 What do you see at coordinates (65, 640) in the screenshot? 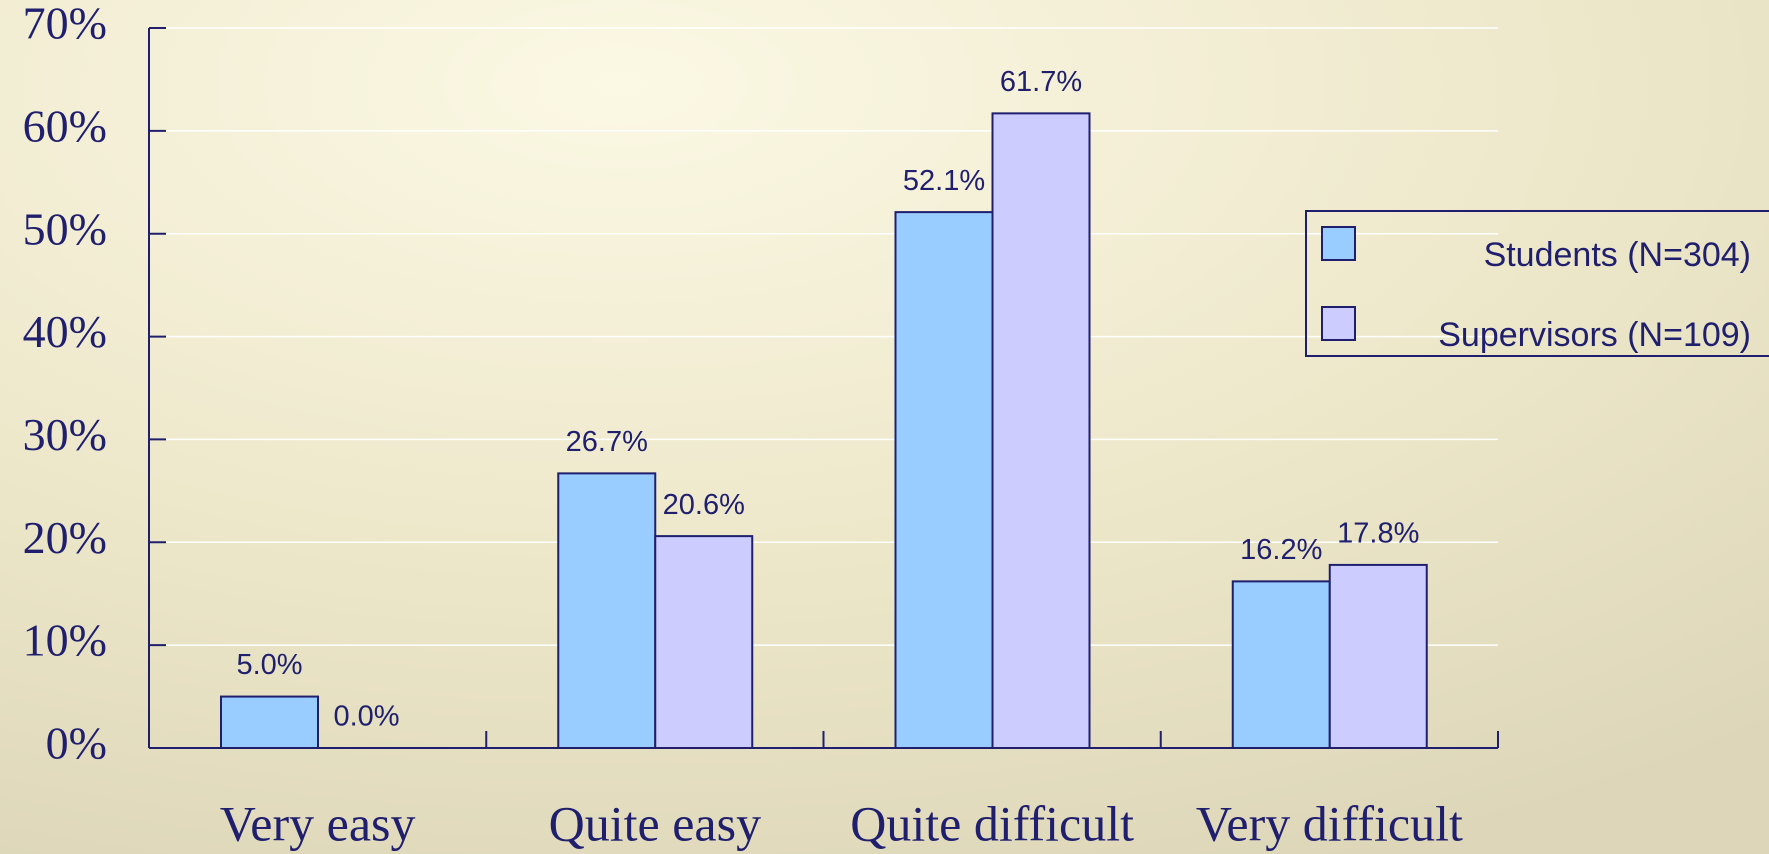
I see `y-tick-label: 10%` at bounding box center [65, 640].